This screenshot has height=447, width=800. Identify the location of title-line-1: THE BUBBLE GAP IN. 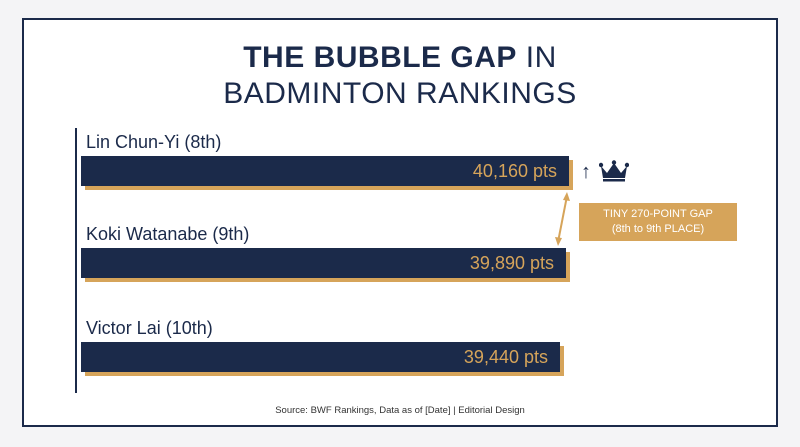
(400, 58).